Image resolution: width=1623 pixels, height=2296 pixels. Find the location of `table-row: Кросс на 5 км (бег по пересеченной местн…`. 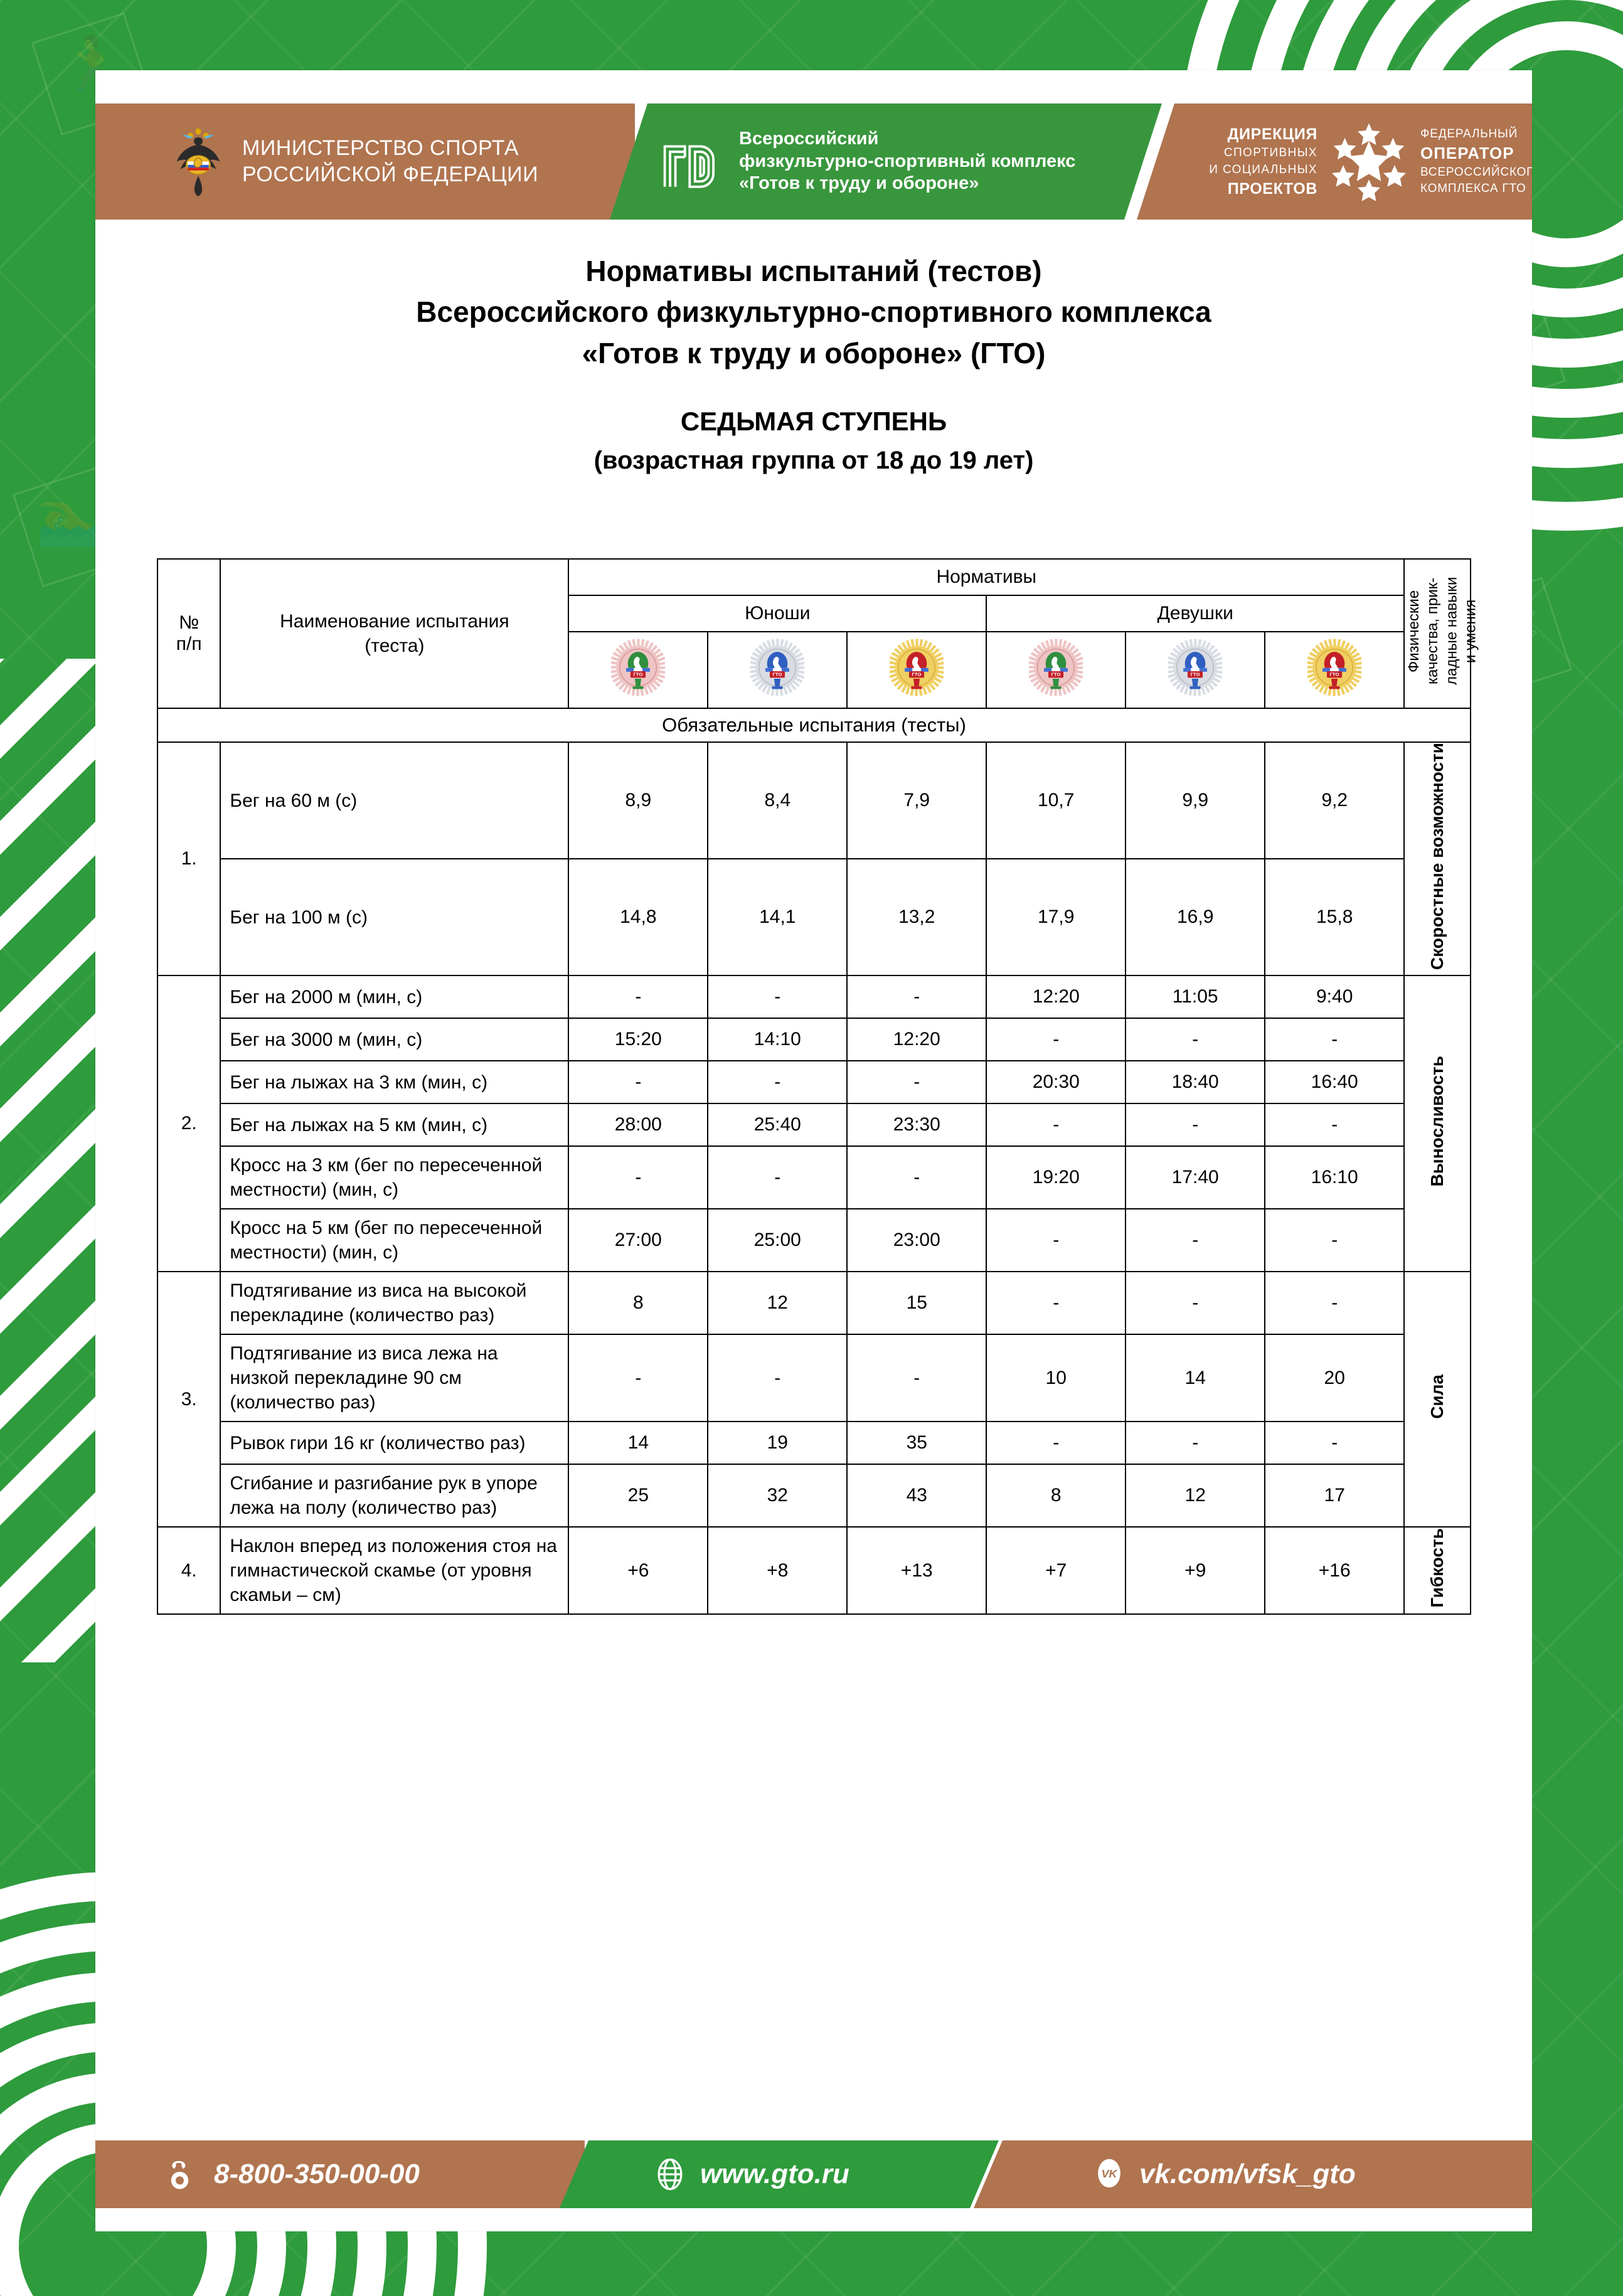

table-row: Кросс на 5 км (бег по пересеченной местн… is located at coordinates (814, 1240).